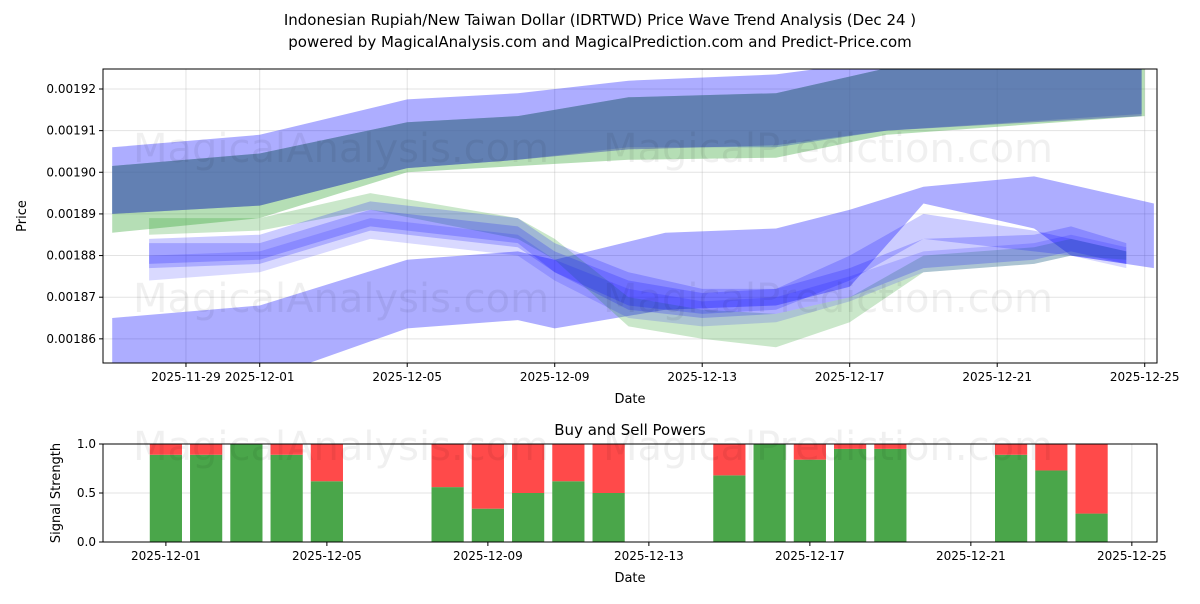  Describe the element at coordinates (997, 377) in the screenshot. I see `price-xtick-label: 2025-12-21` at that location.